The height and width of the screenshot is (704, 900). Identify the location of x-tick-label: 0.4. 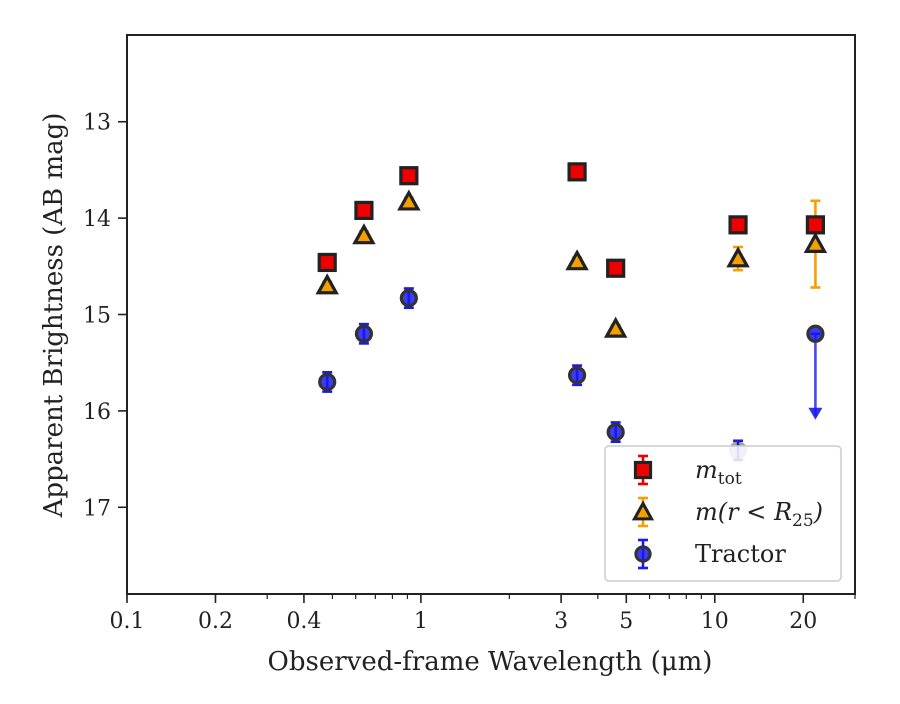
(303, 621).